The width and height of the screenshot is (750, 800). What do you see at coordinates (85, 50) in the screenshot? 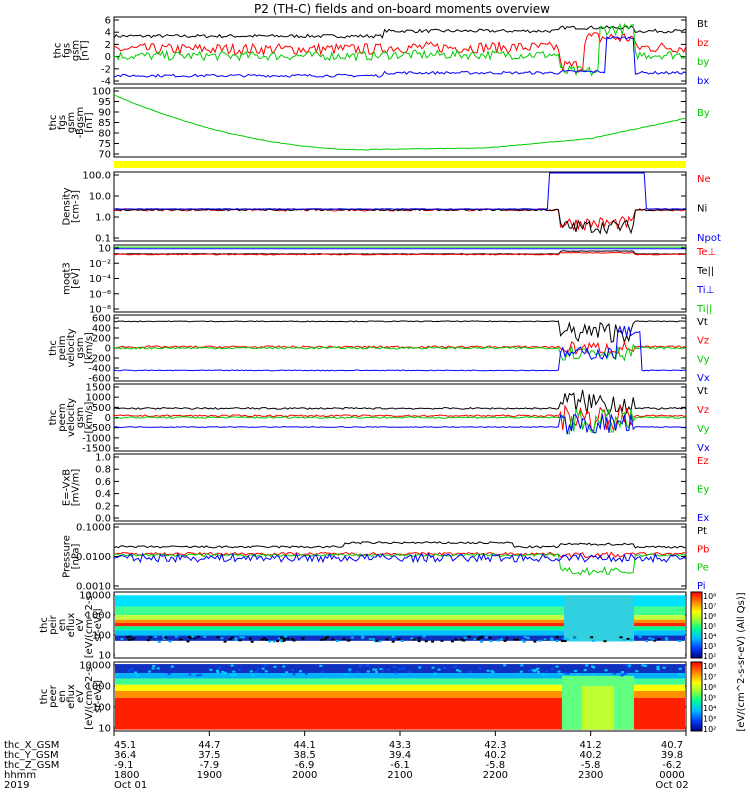
I see `y-label: [nT]` at bounding box center [85, 50].